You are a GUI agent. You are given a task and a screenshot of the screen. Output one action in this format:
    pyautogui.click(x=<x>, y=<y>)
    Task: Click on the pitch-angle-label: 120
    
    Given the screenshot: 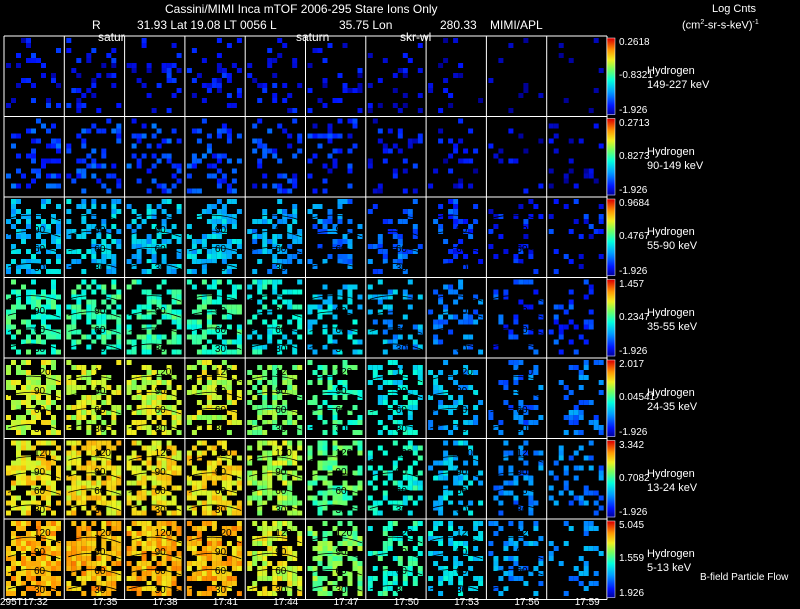 What is the action you would take?
    pyautogui.click(x=283, y=372)
    